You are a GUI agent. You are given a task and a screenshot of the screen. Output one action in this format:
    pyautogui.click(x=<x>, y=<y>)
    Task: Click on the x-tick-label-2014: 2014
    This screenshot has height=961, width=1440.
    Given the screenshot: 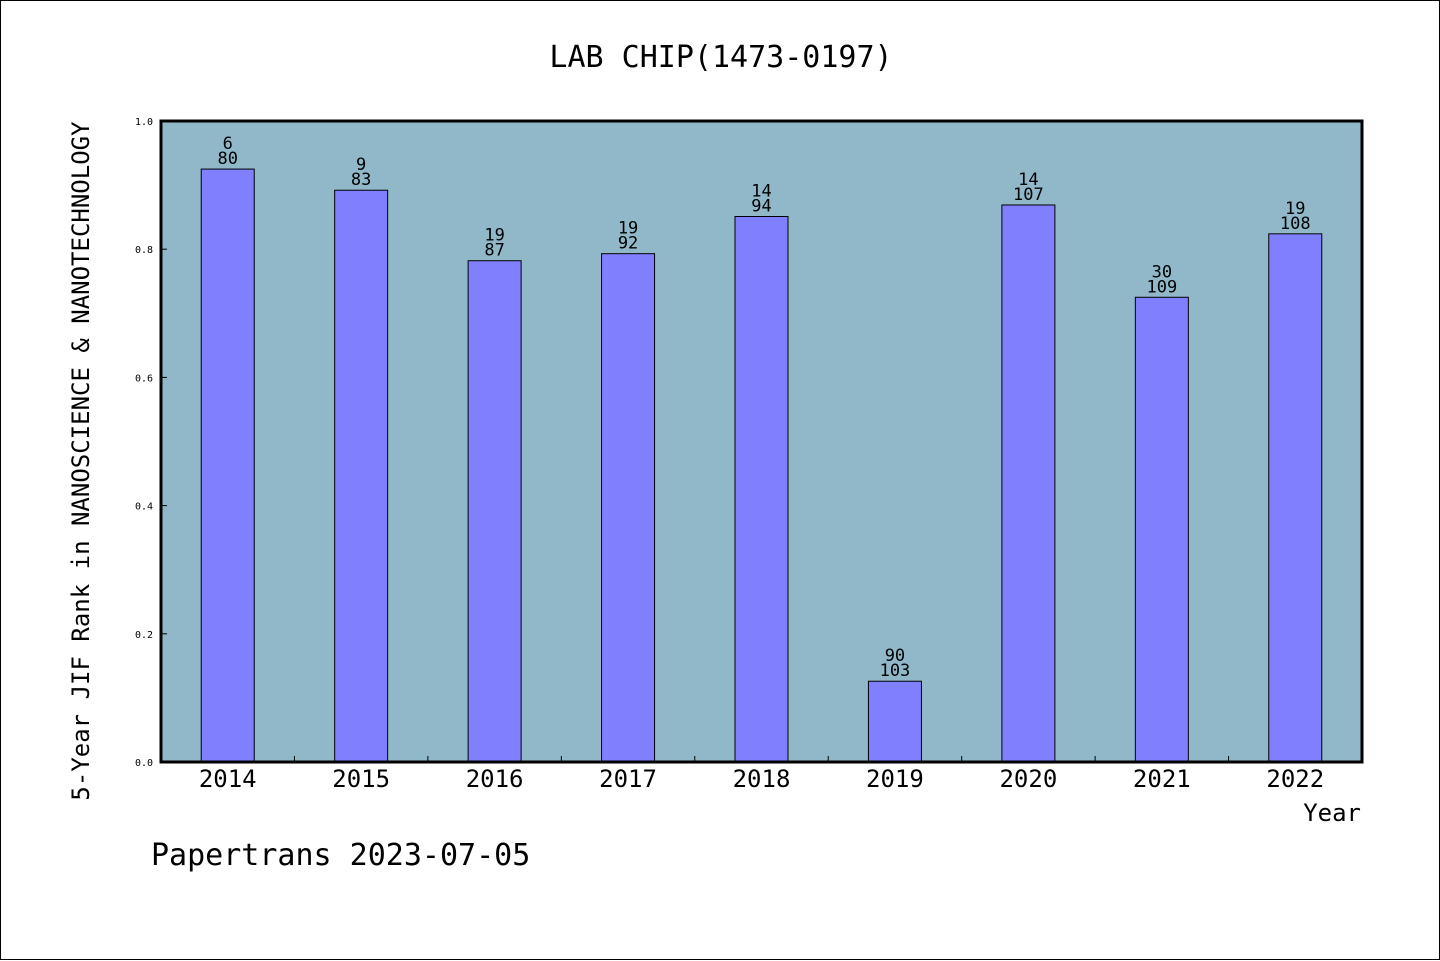 What is the action you would take?
    pyautogui.click(x=228, y=779)
    